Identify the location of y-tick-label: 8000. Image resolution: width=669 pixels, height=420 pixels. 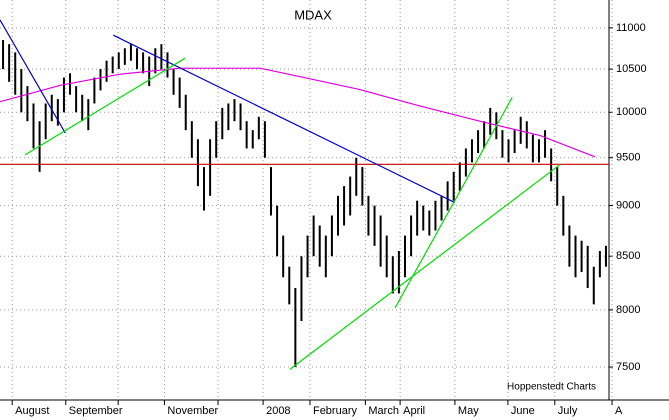
(628, 310).